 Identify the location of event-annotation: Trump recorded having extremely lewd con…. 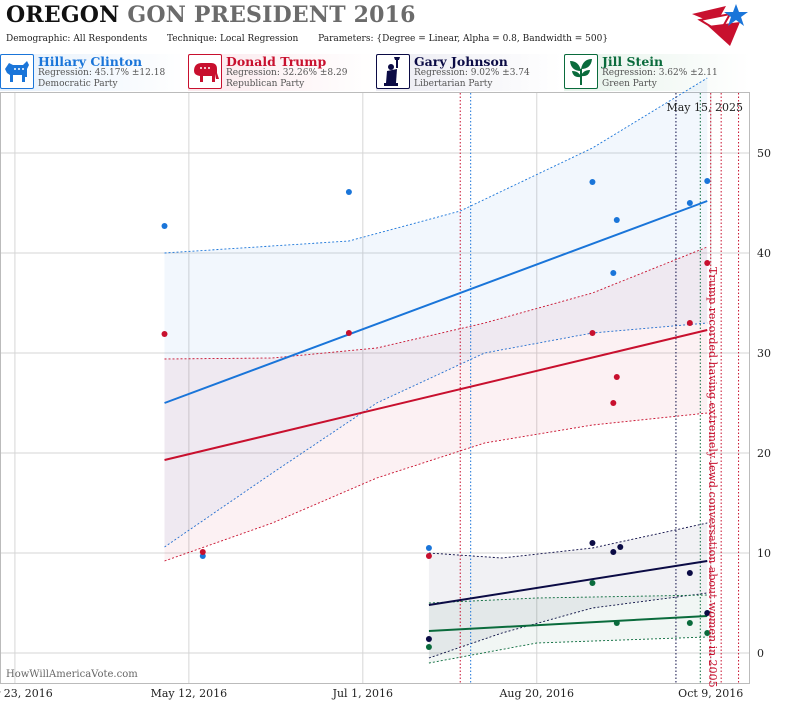
(712, 477).